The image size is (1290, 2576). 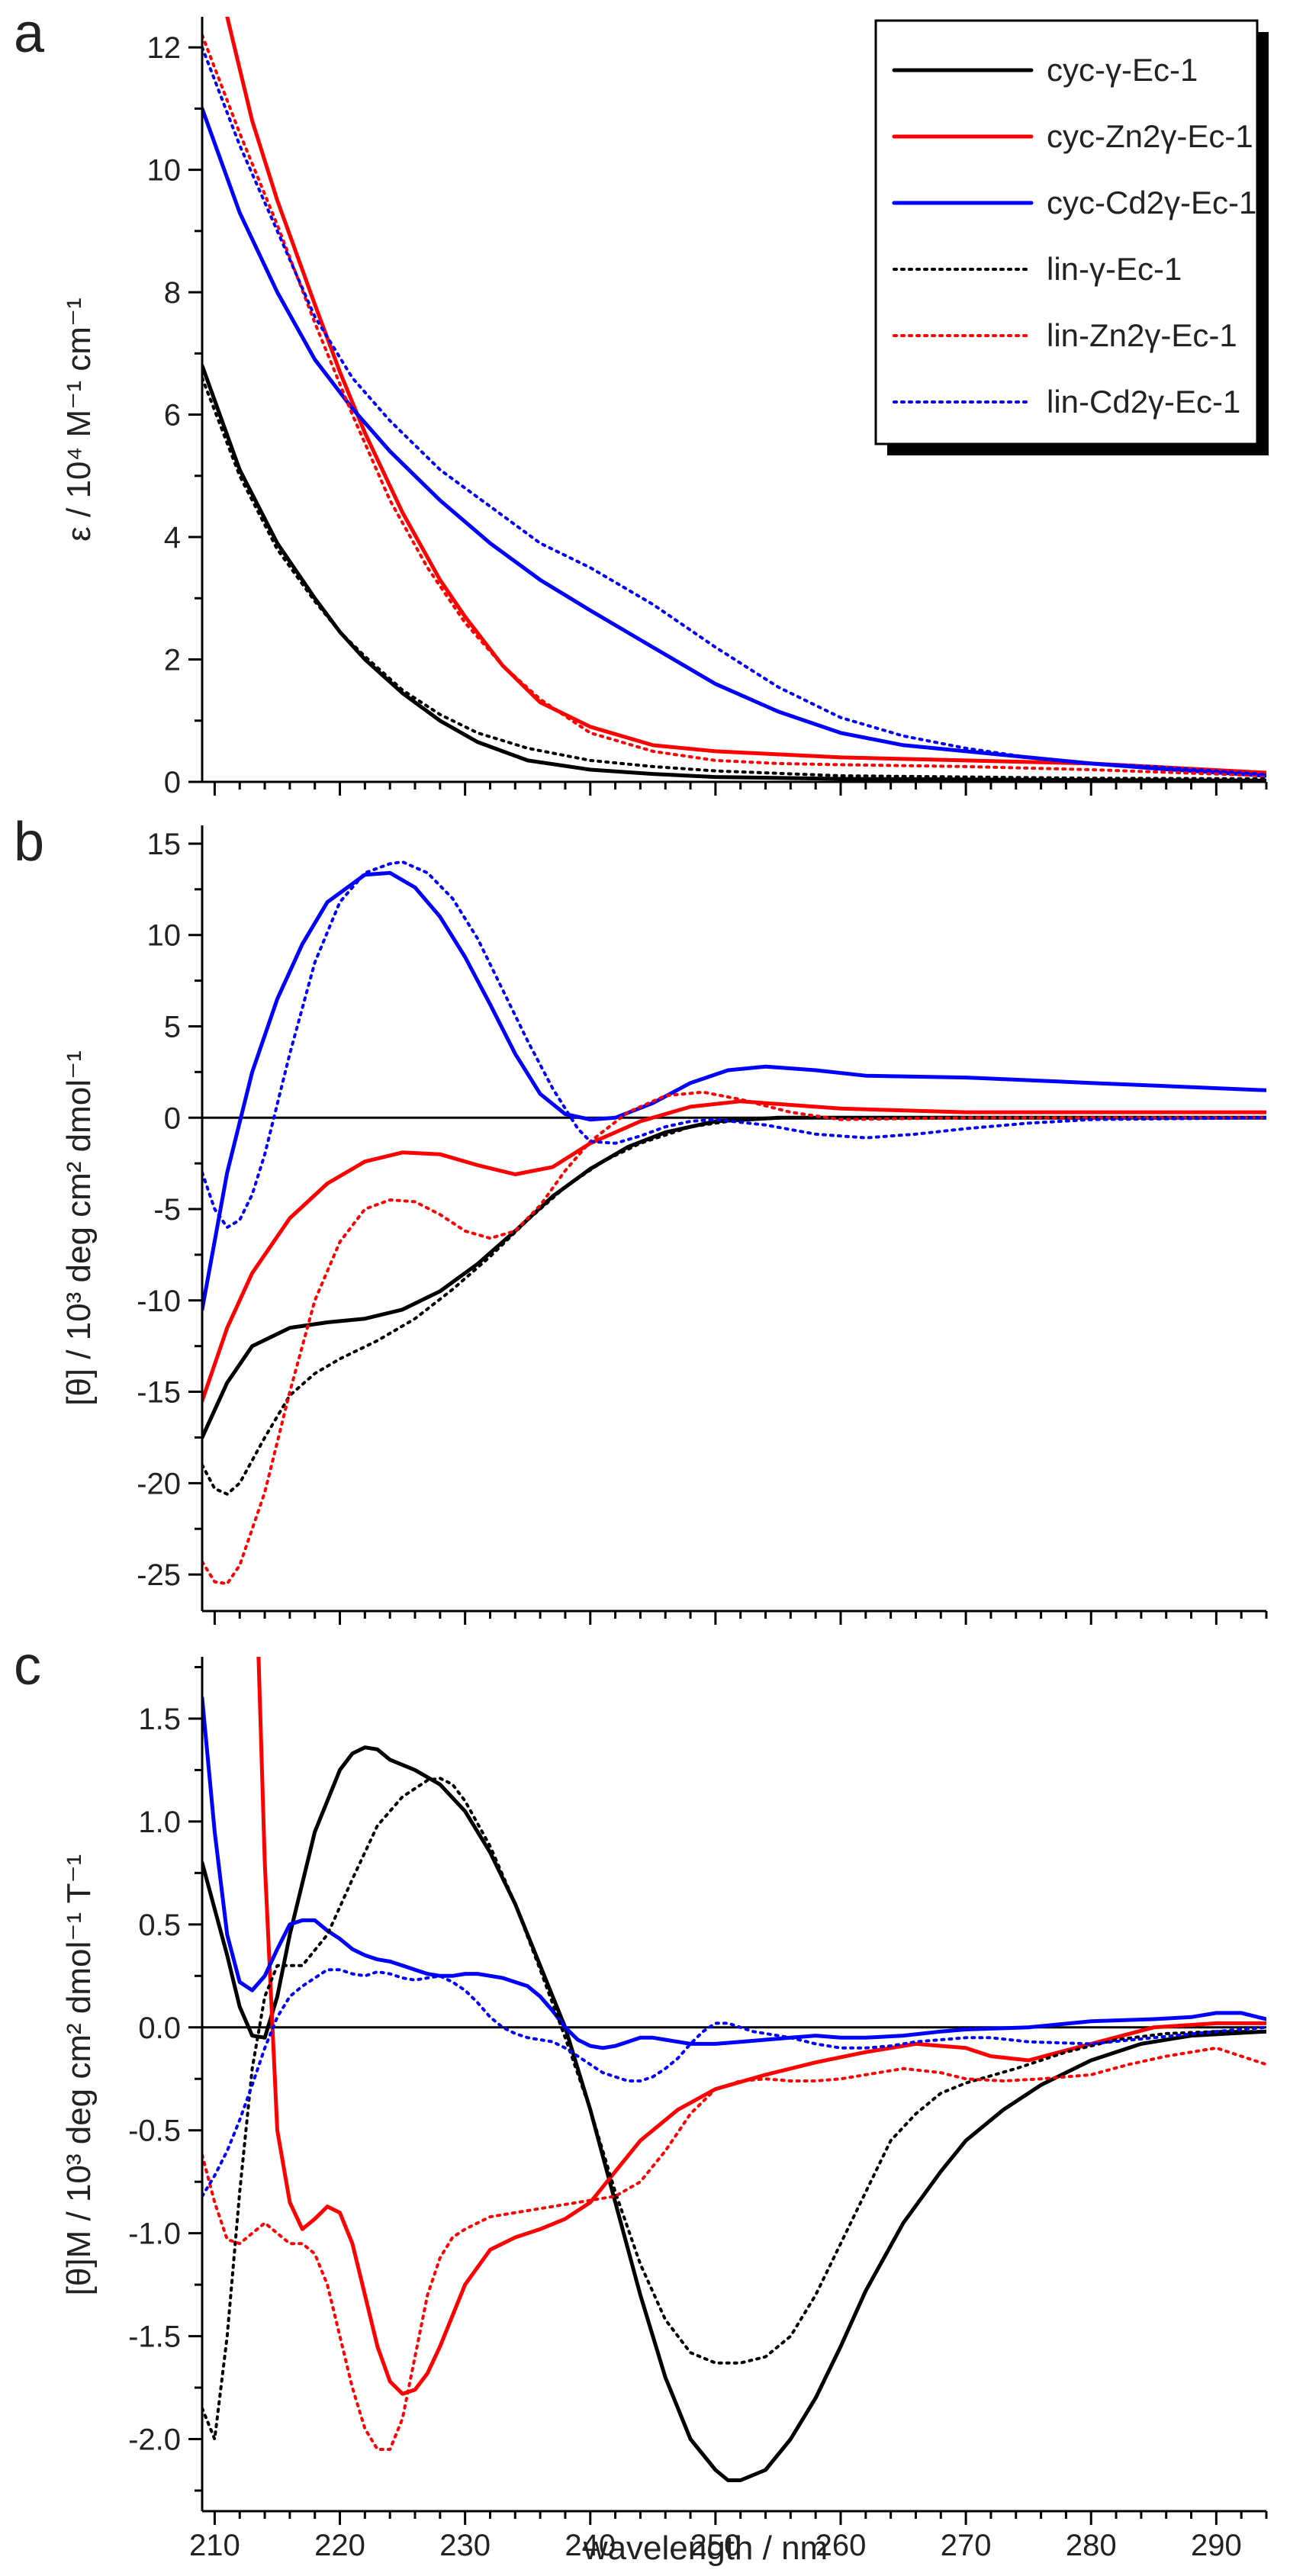 I want to click on panel-c-y-tick-label: 1.0, so click(x=159, y=1823).